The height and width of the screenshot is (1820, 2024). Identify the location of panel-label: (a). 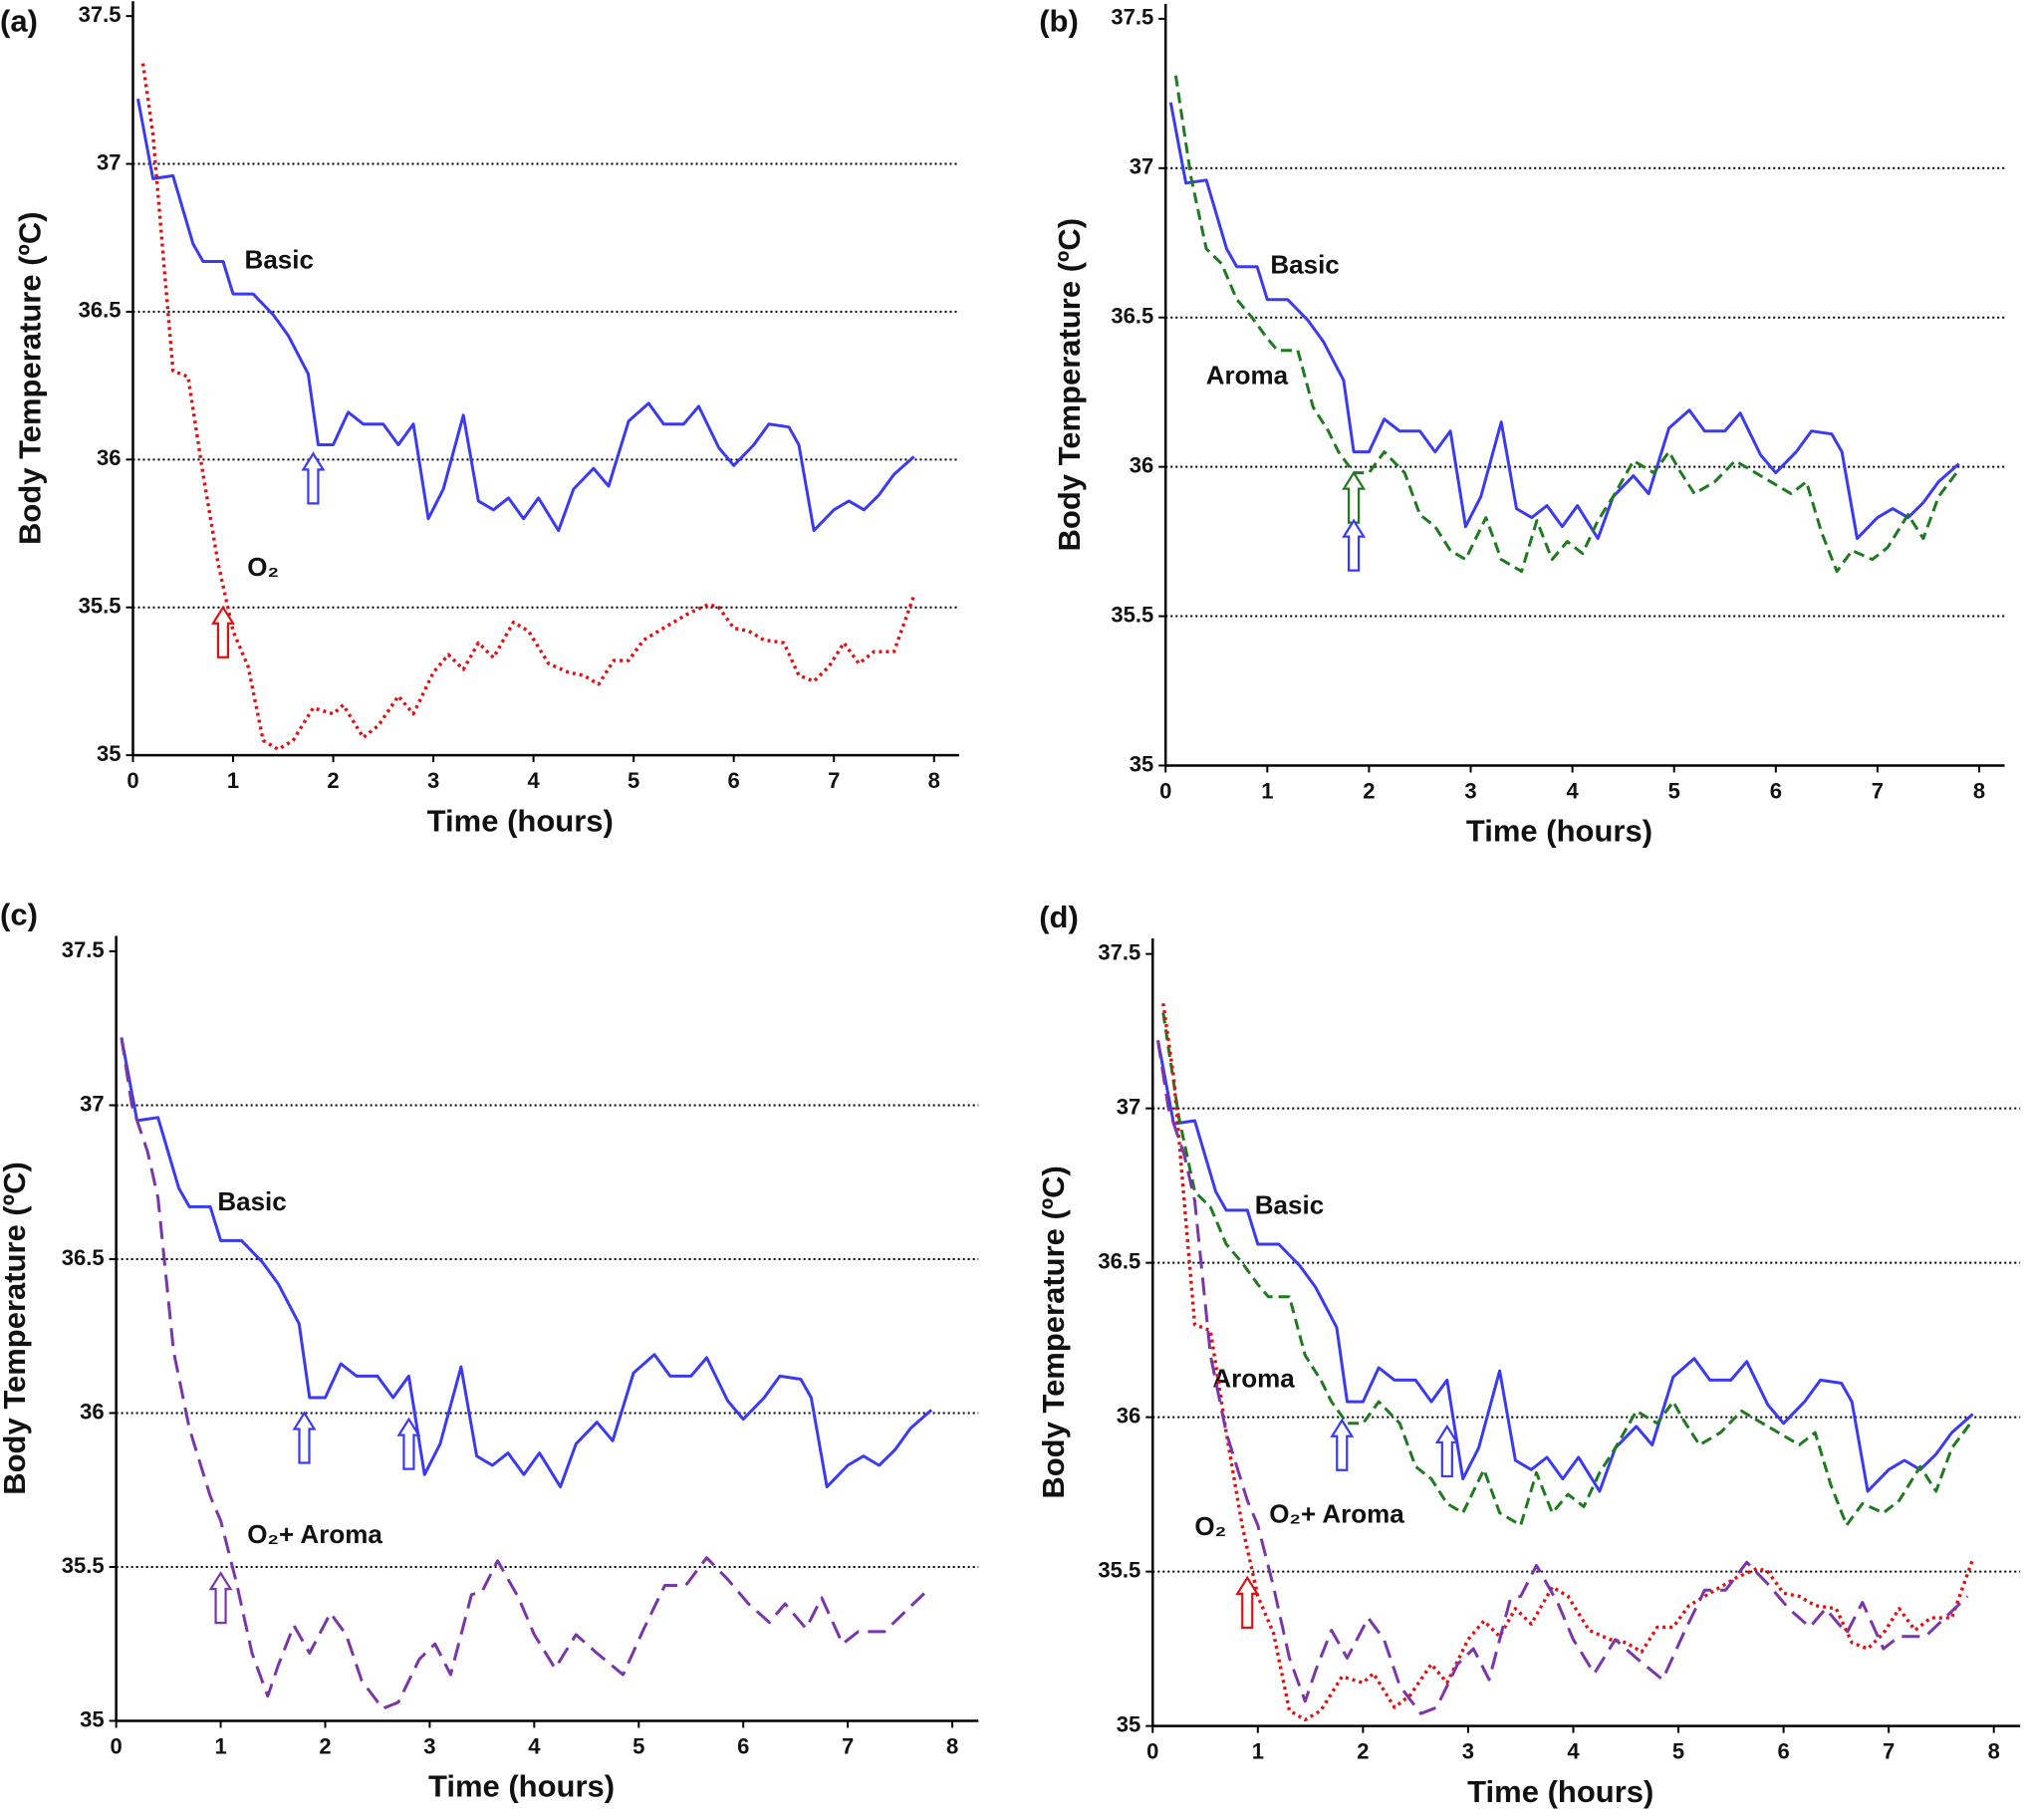
(19, 21).